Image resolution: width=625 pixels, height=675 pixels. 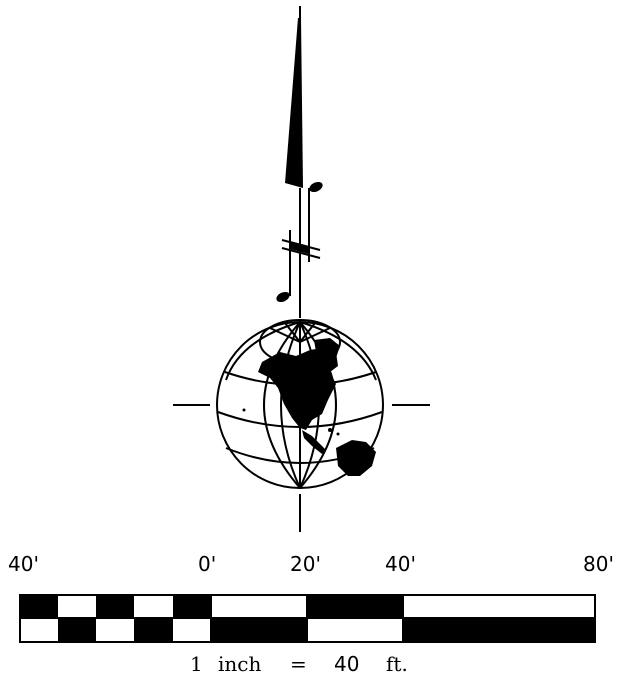 I want to click on scale-caption-unit: inch, so click(x=239, y=663).